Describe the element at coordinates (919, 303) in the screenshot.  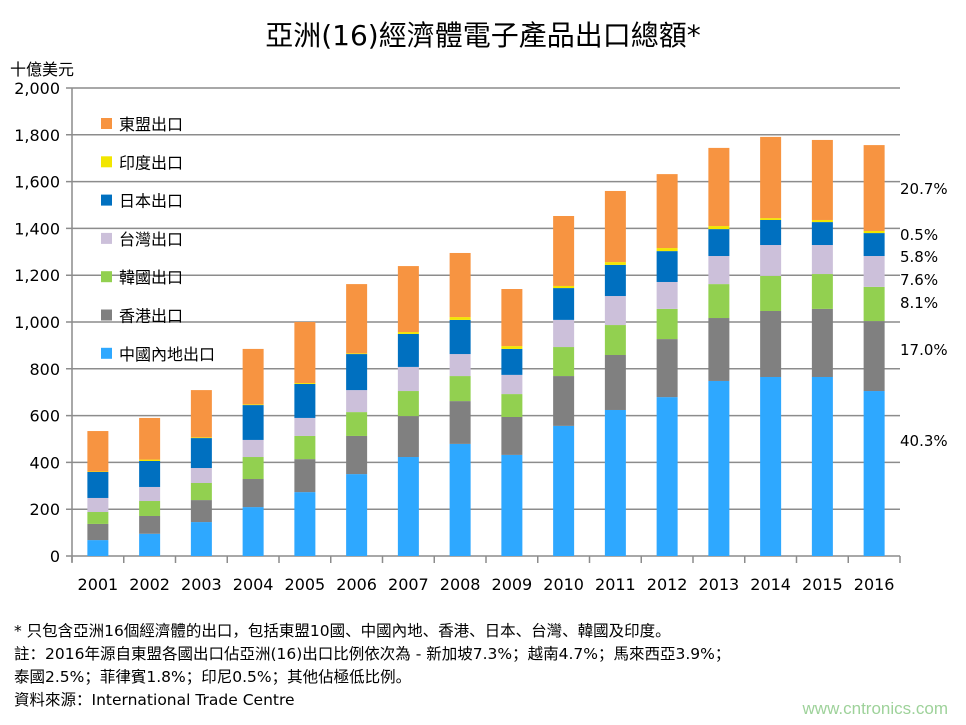
I see `share-annotation: 8.1%` at that location.